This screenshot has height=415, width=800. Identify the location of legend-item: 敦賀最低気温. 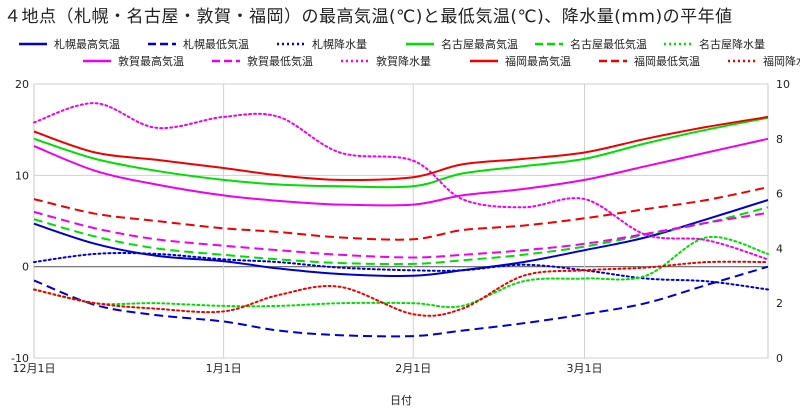
(262, 61).